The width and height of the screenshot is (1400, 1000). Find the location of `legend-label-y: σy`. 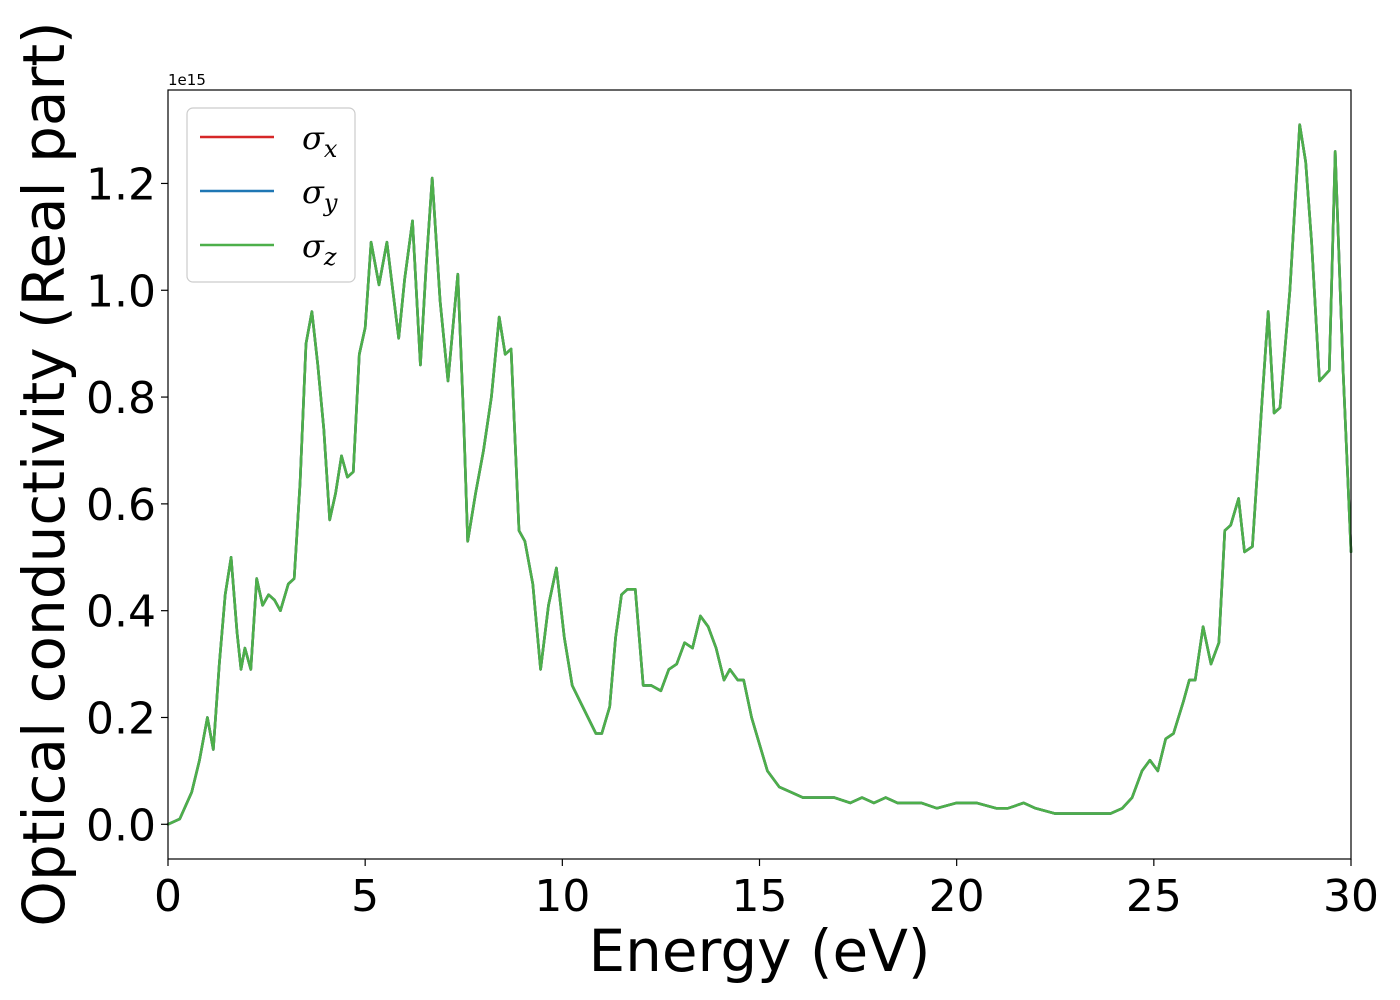

legend-label-y: σy is located at coordinates (320, 195).